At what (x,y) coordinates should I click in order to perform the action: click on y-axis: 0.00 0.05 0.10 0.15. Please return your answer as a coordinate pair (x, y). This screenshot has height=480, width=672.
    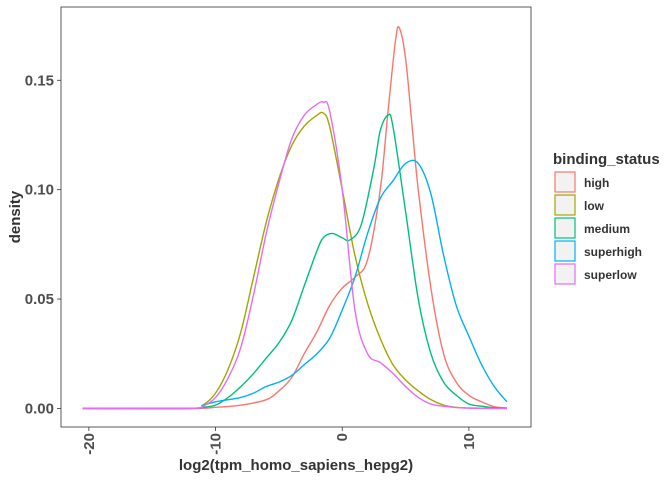
    Looking at the image, I should click on (43, 244).